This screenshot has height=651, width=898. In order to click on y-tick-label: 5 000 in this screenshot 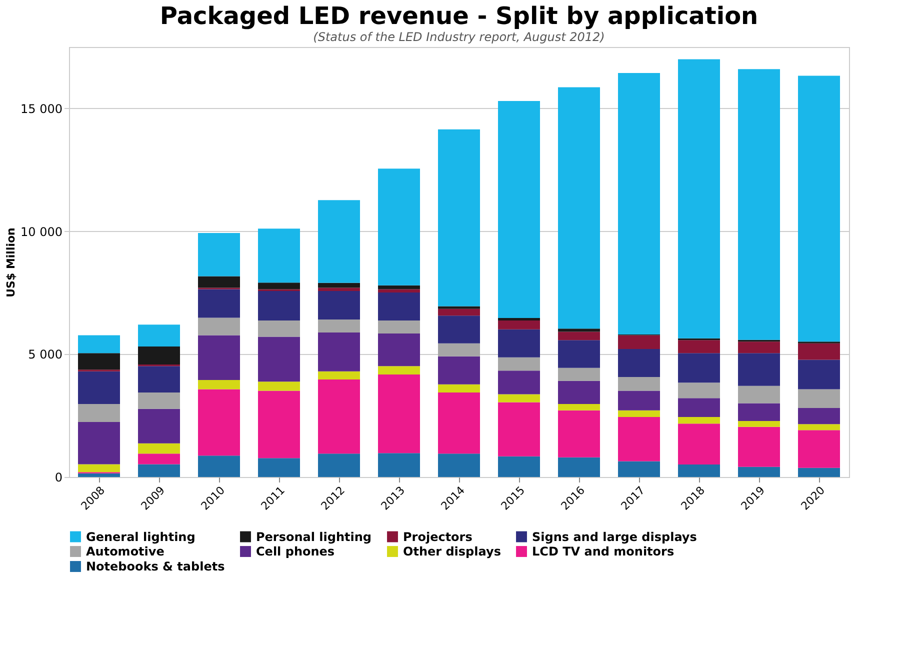, I will do `click(45, 355)`.